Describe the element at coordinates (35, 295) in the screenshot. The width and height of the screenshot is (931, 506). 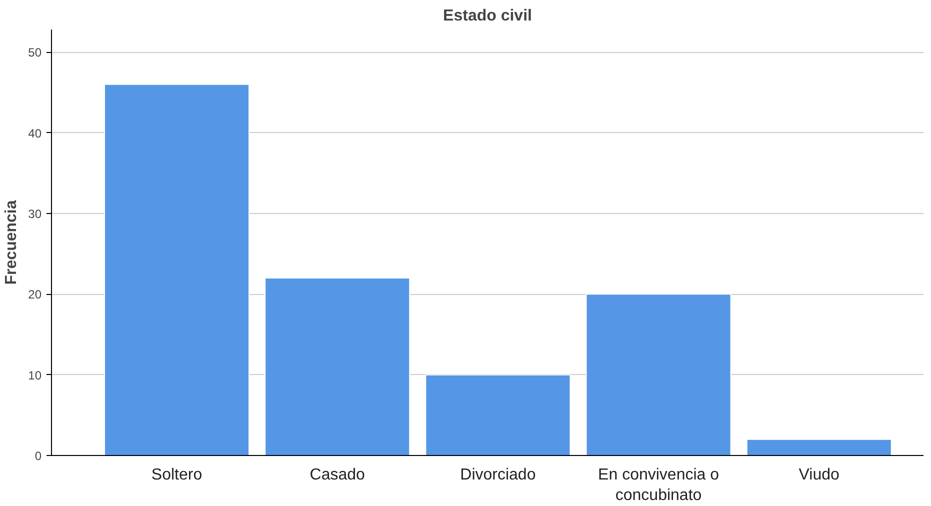
I see `y-tick-label: 20` at that location.